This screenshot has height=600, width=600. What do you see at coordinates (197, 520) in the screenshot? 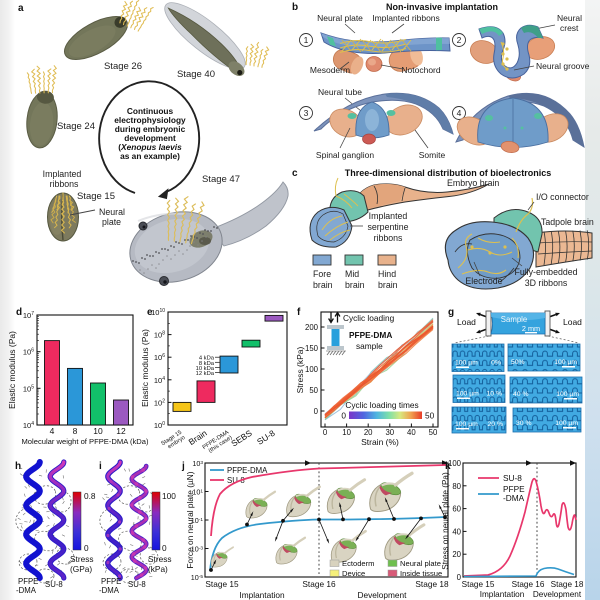
I see `svg-text: 10⁻¹` at bounding box center [197, 520].